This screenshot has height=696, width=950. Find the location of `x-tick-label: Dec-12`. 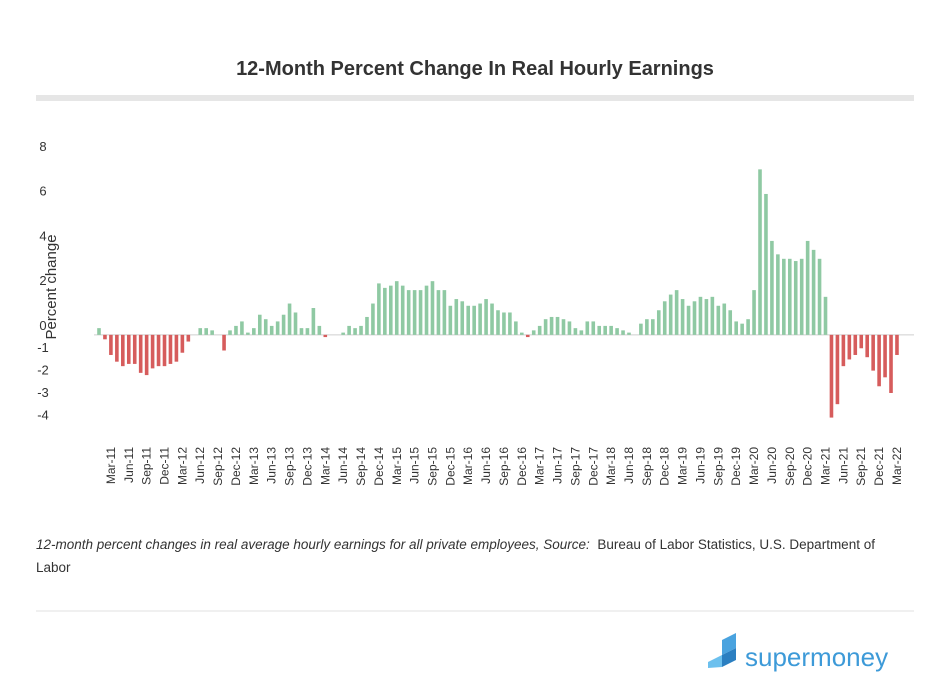

x-tick-label: Dec-12 is located at coordinates (236, 466).